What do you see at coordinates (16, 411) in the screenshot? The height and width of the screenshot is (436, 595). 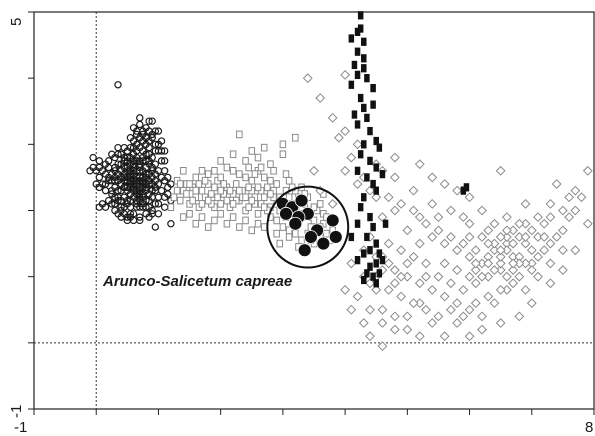 I see `y-tick-label-min: -1` at bounding box center [16, 411].